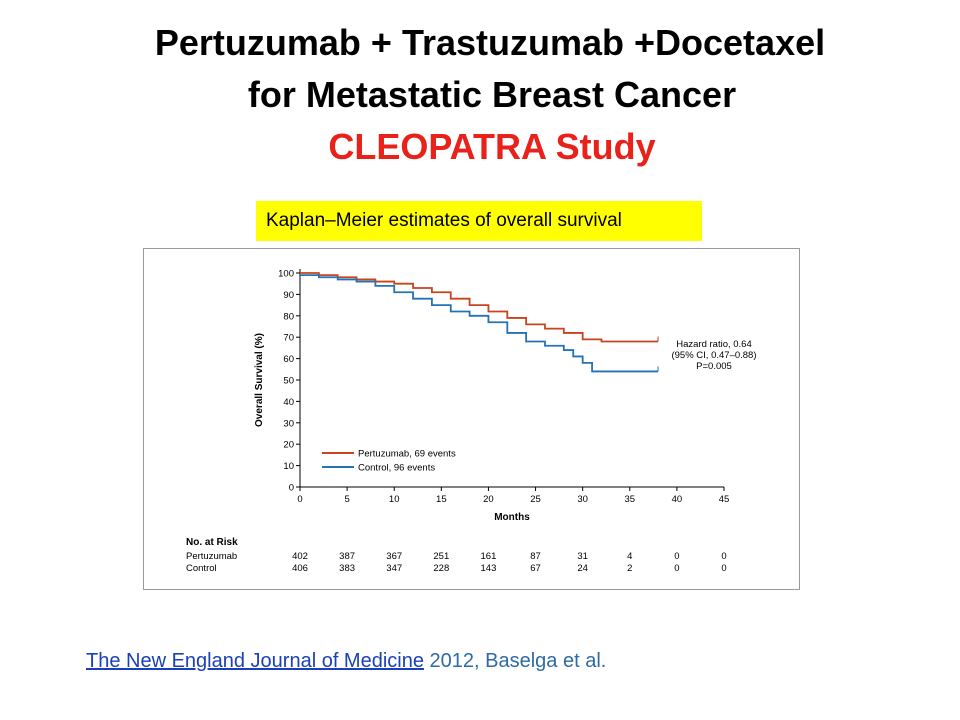 The width and height of the screenshot is (960, 720). What do you see at coordinates (288, 466) in the screenshot?
I see `y-tick-label: 10` at bounding box center [288, 466].